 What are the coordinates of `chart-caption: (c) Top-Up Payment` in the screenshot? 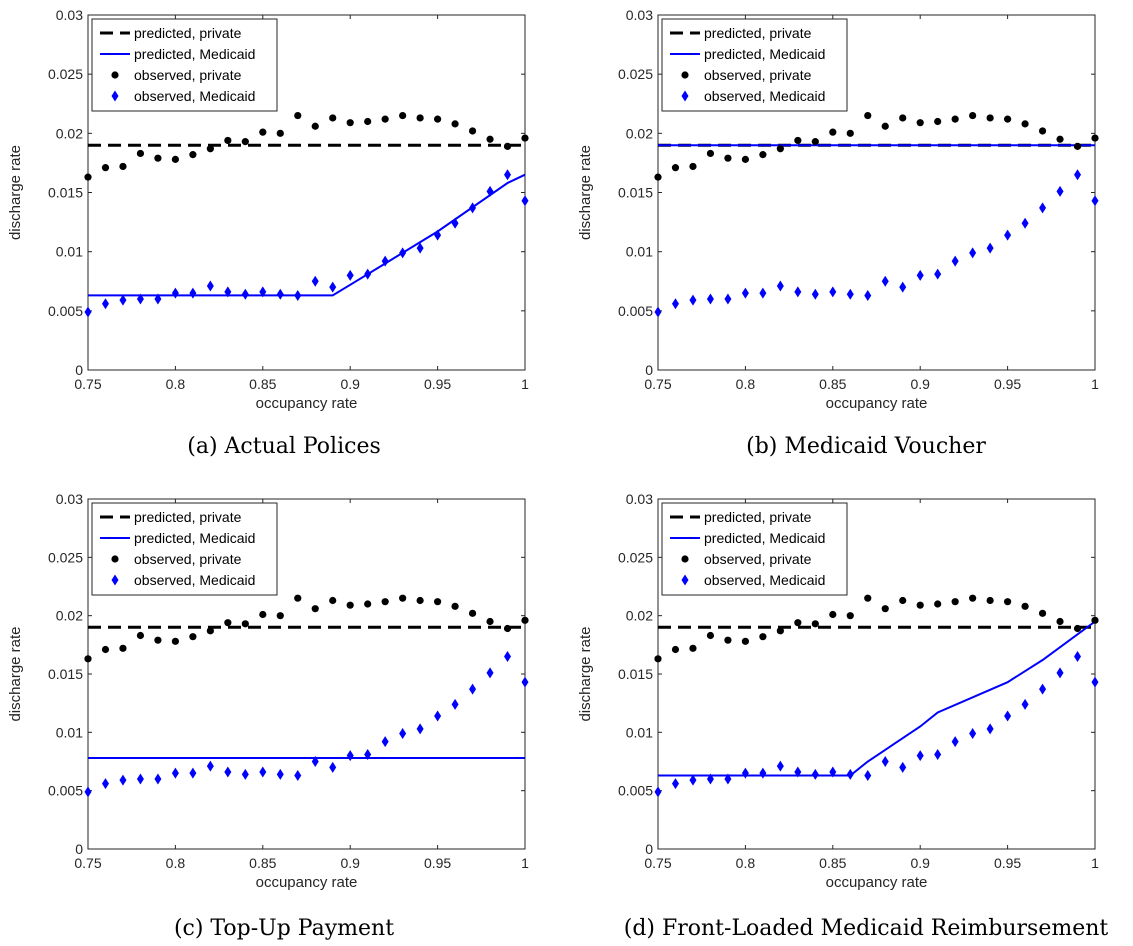 It's located at (284, 928).